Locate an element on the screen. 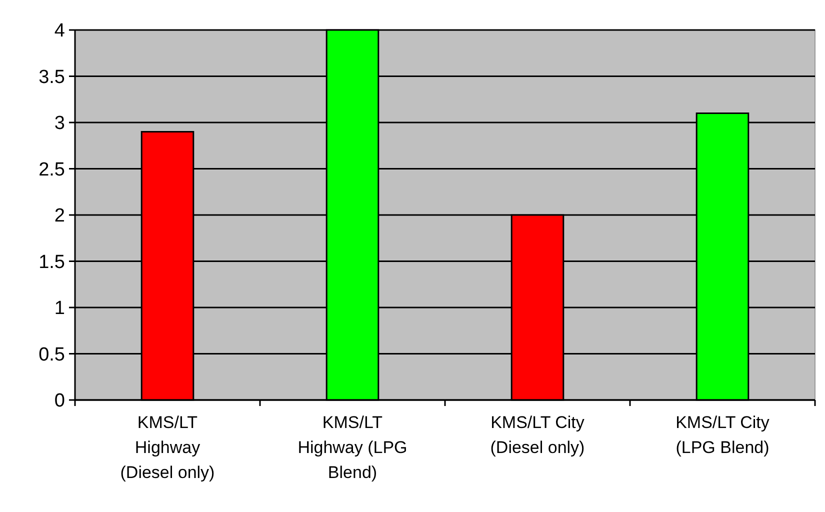  x-tick-label: KMS/LT Highway (Diesel only) is located at coordinates (167, 447).